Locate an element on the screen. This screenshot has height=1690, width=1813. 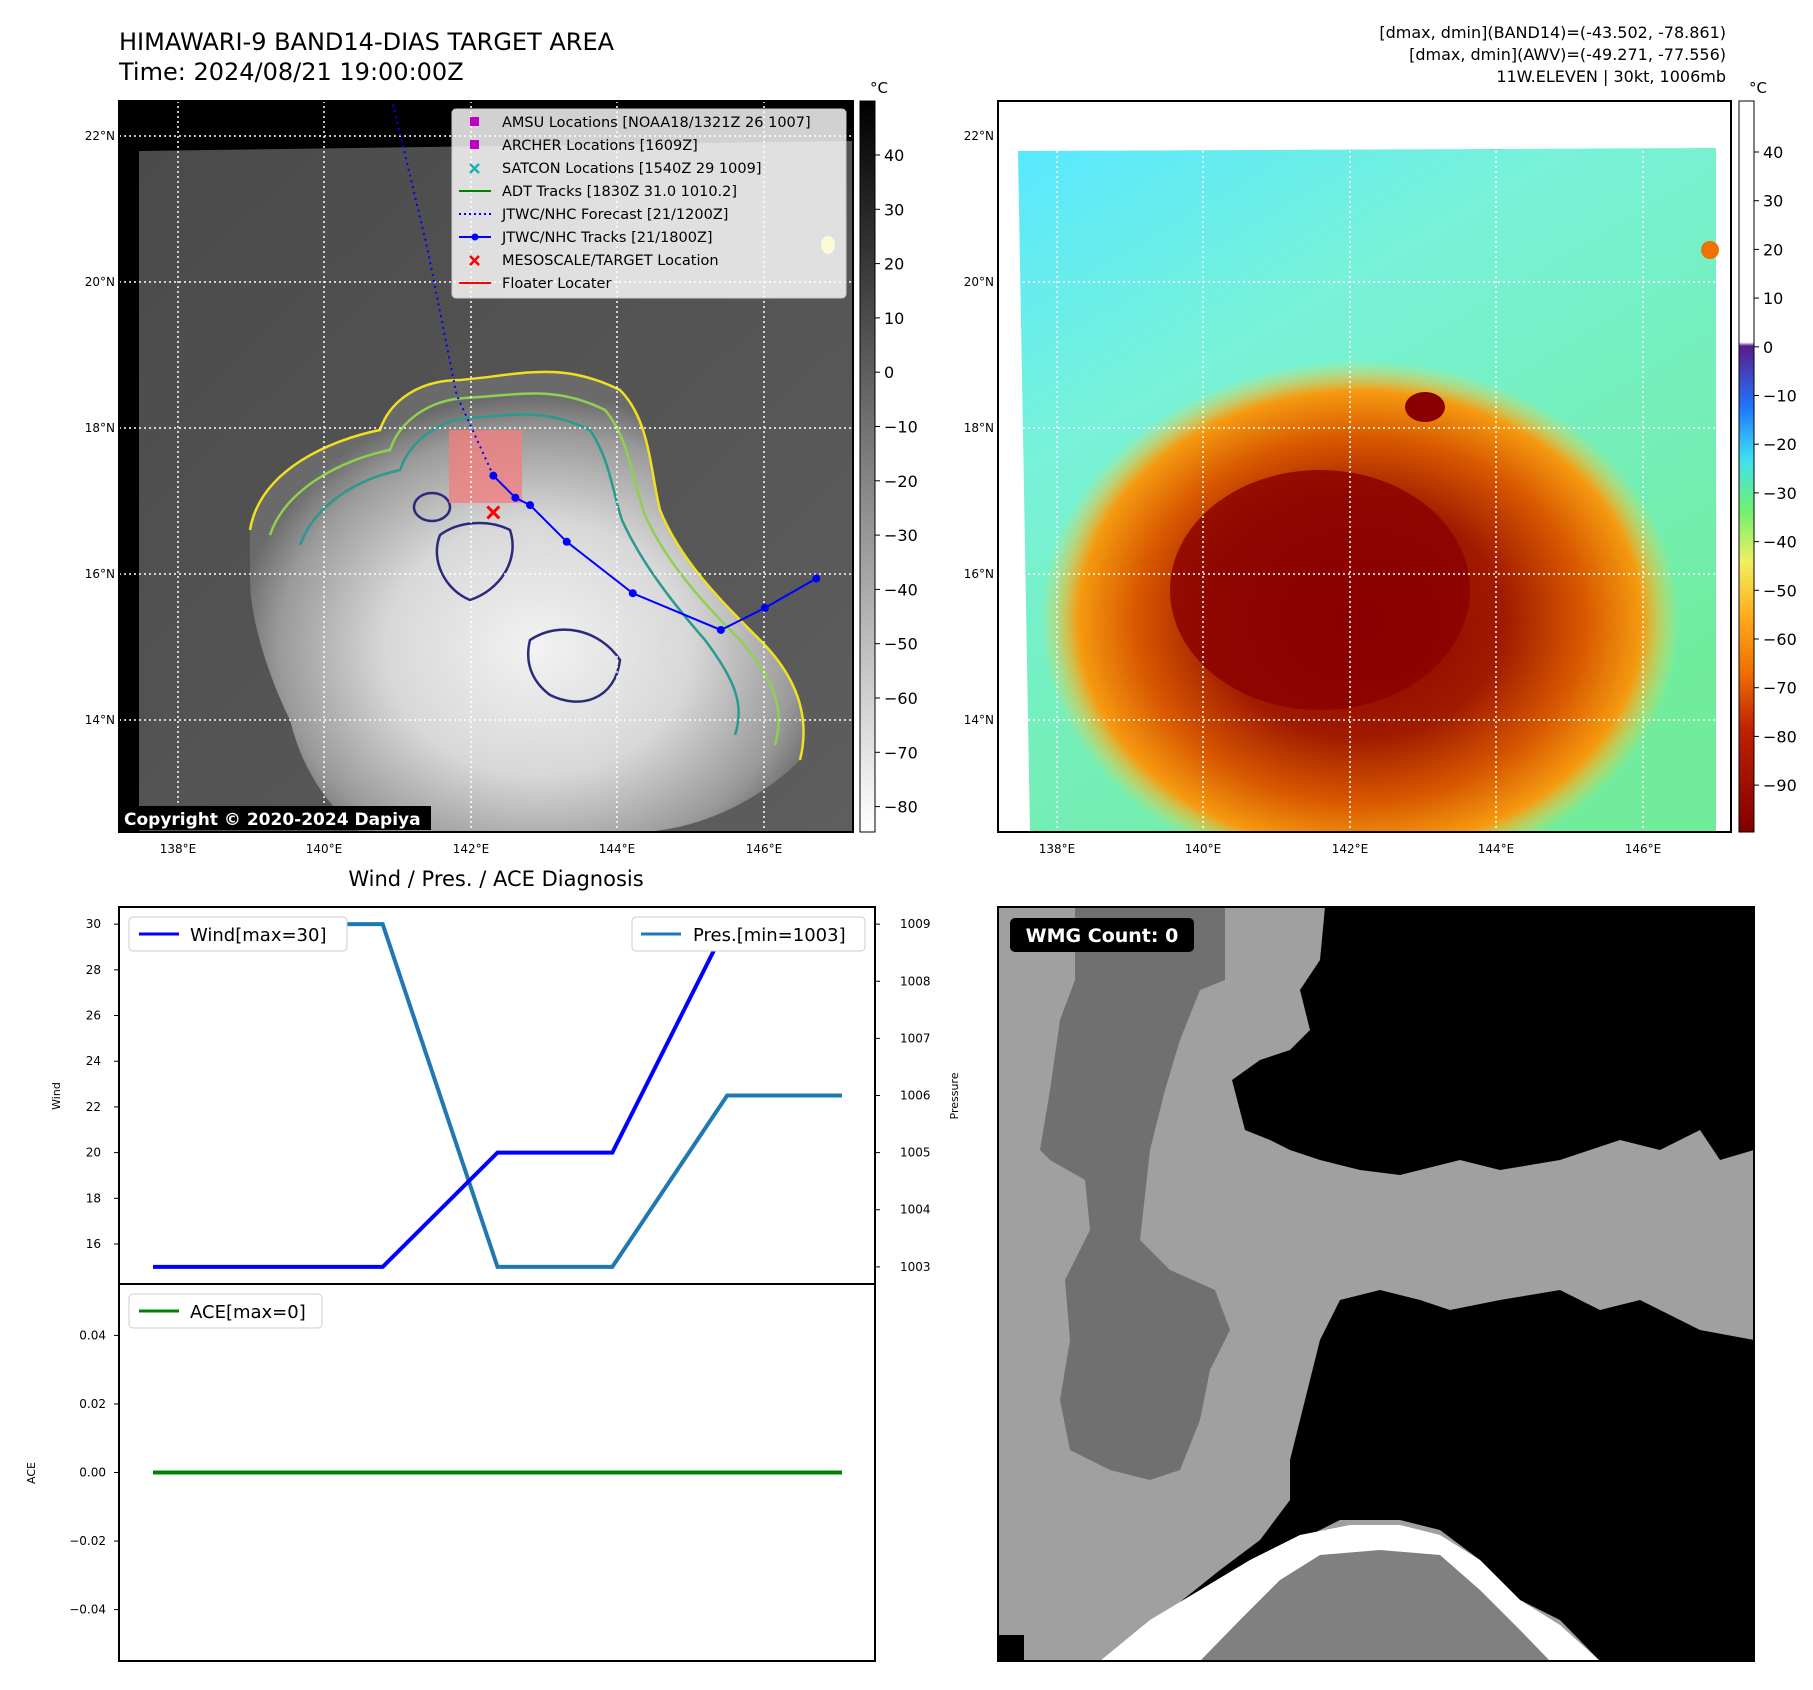
cloud-mass is located at coordinates (527, 601).